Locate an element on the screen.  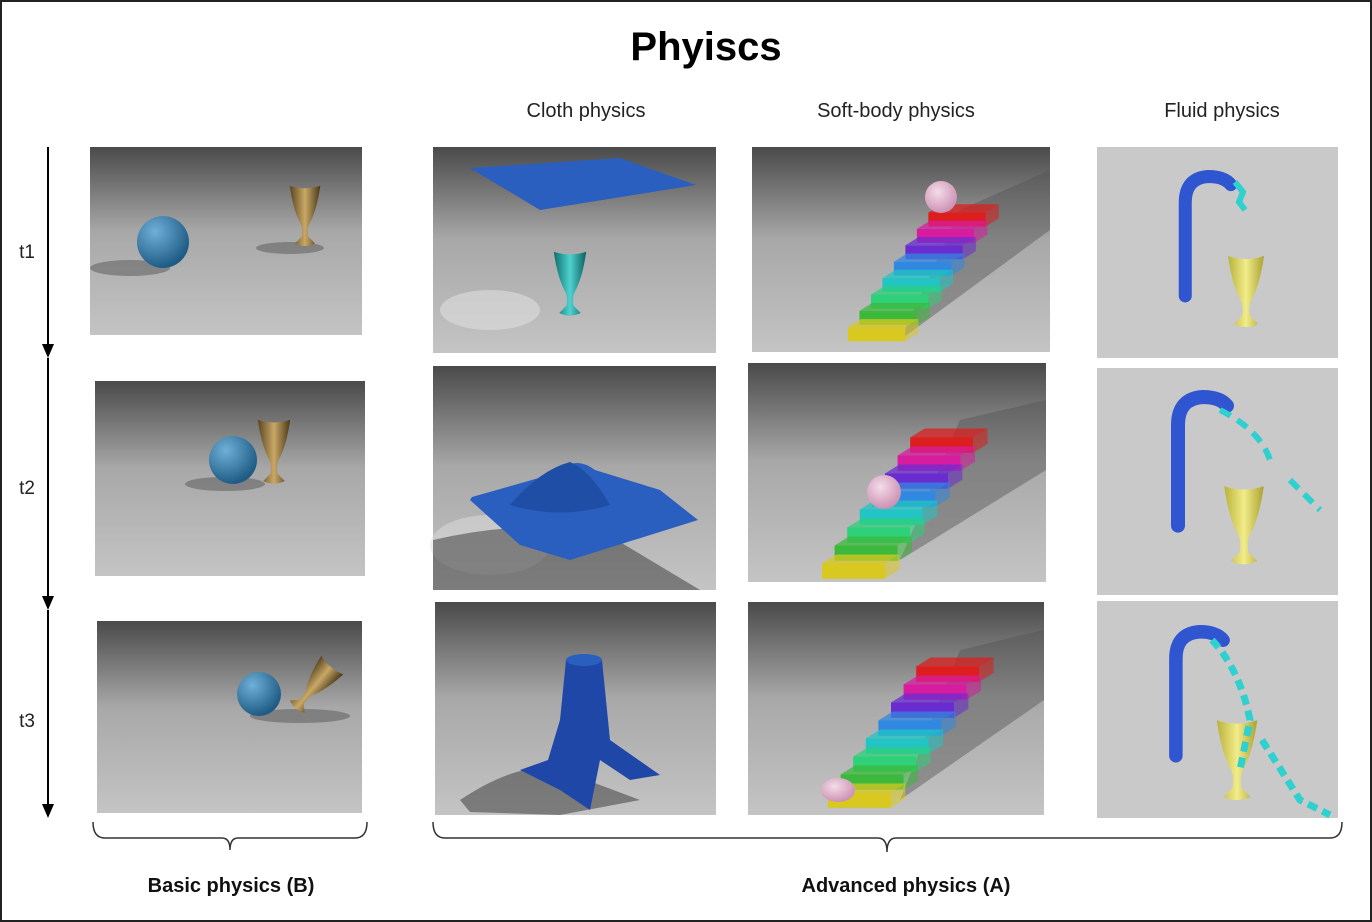
column-header: Soft-body physics is located at coordinates (896, 111).